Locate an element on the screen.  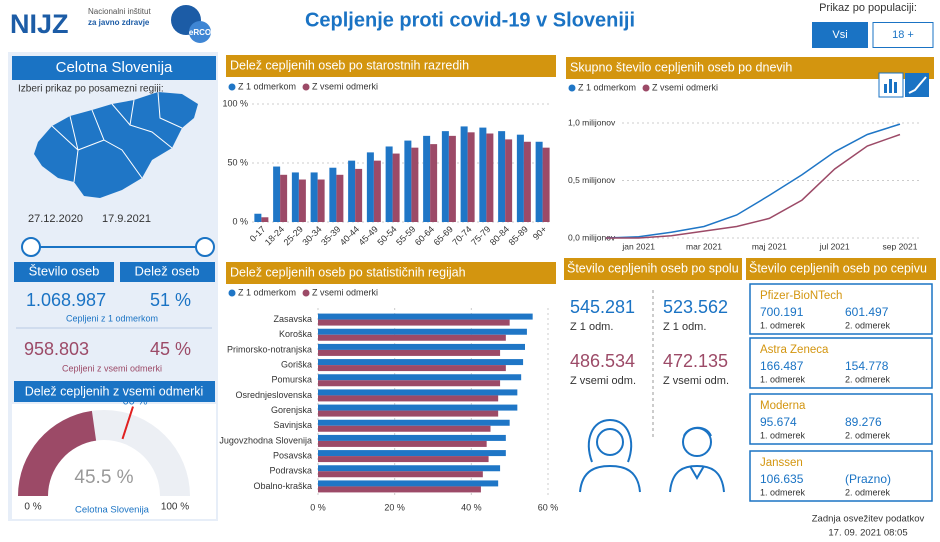
dose-count: 601.497 is located at coordinates (867, 312).